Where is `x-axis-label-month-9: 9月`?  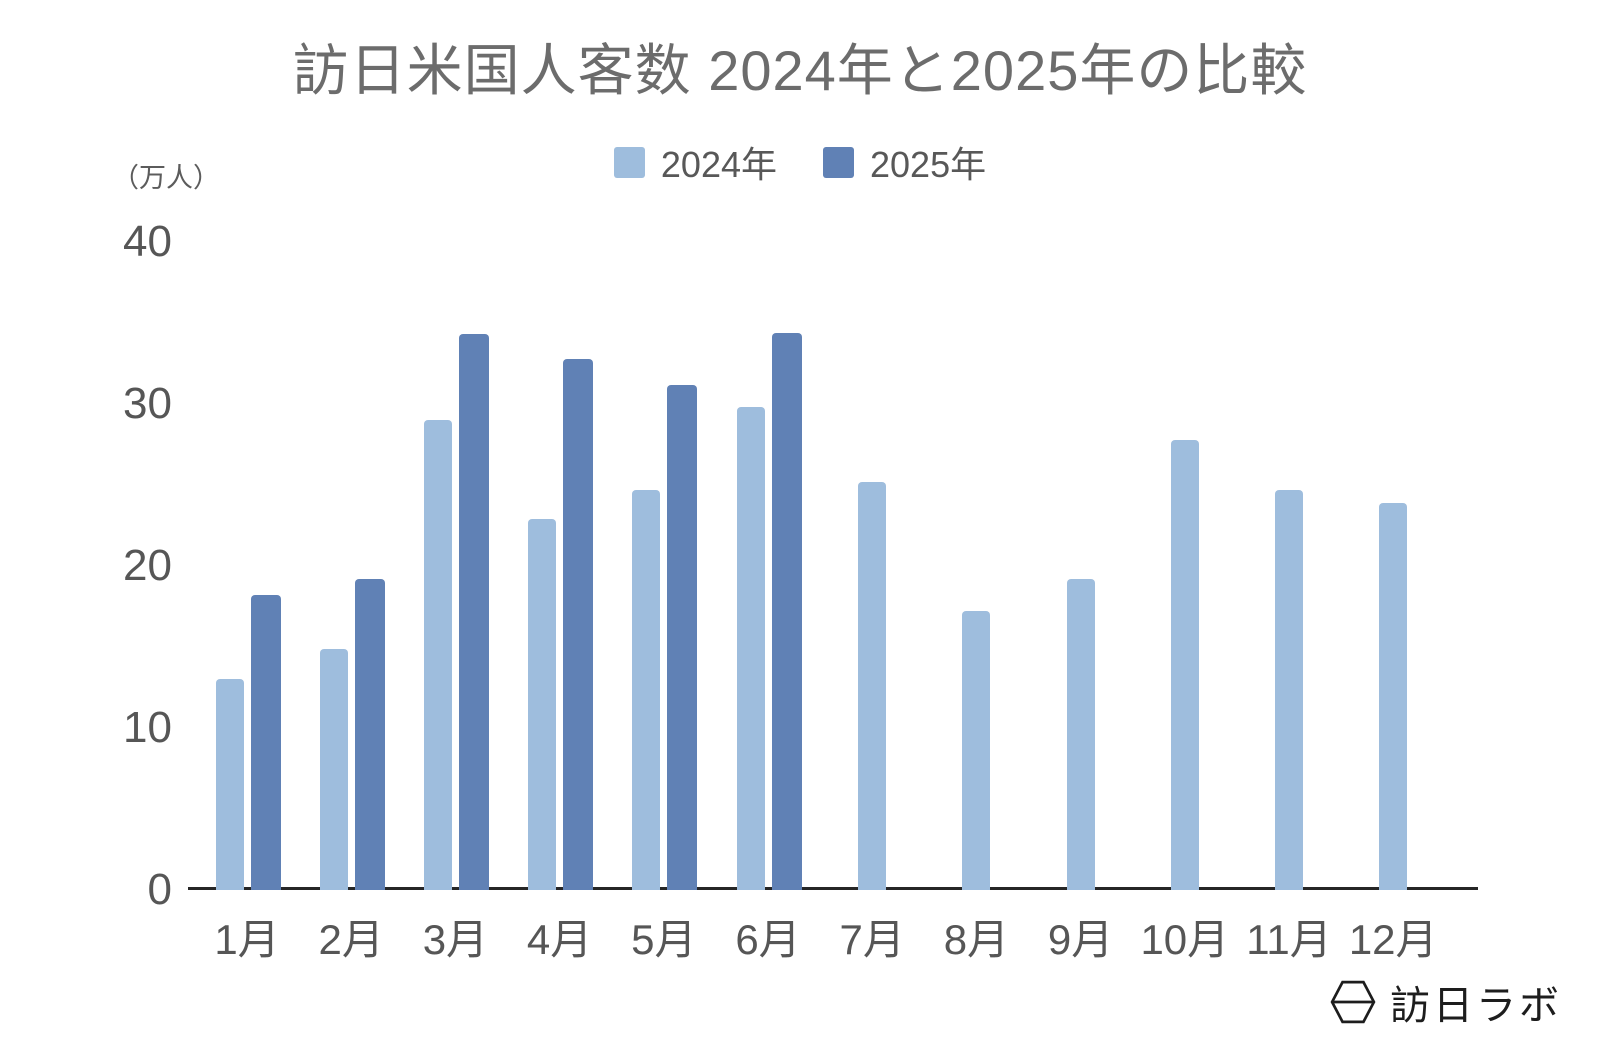 x-axis-label-month-9: 9月 is located at coordinates (1080, 939).